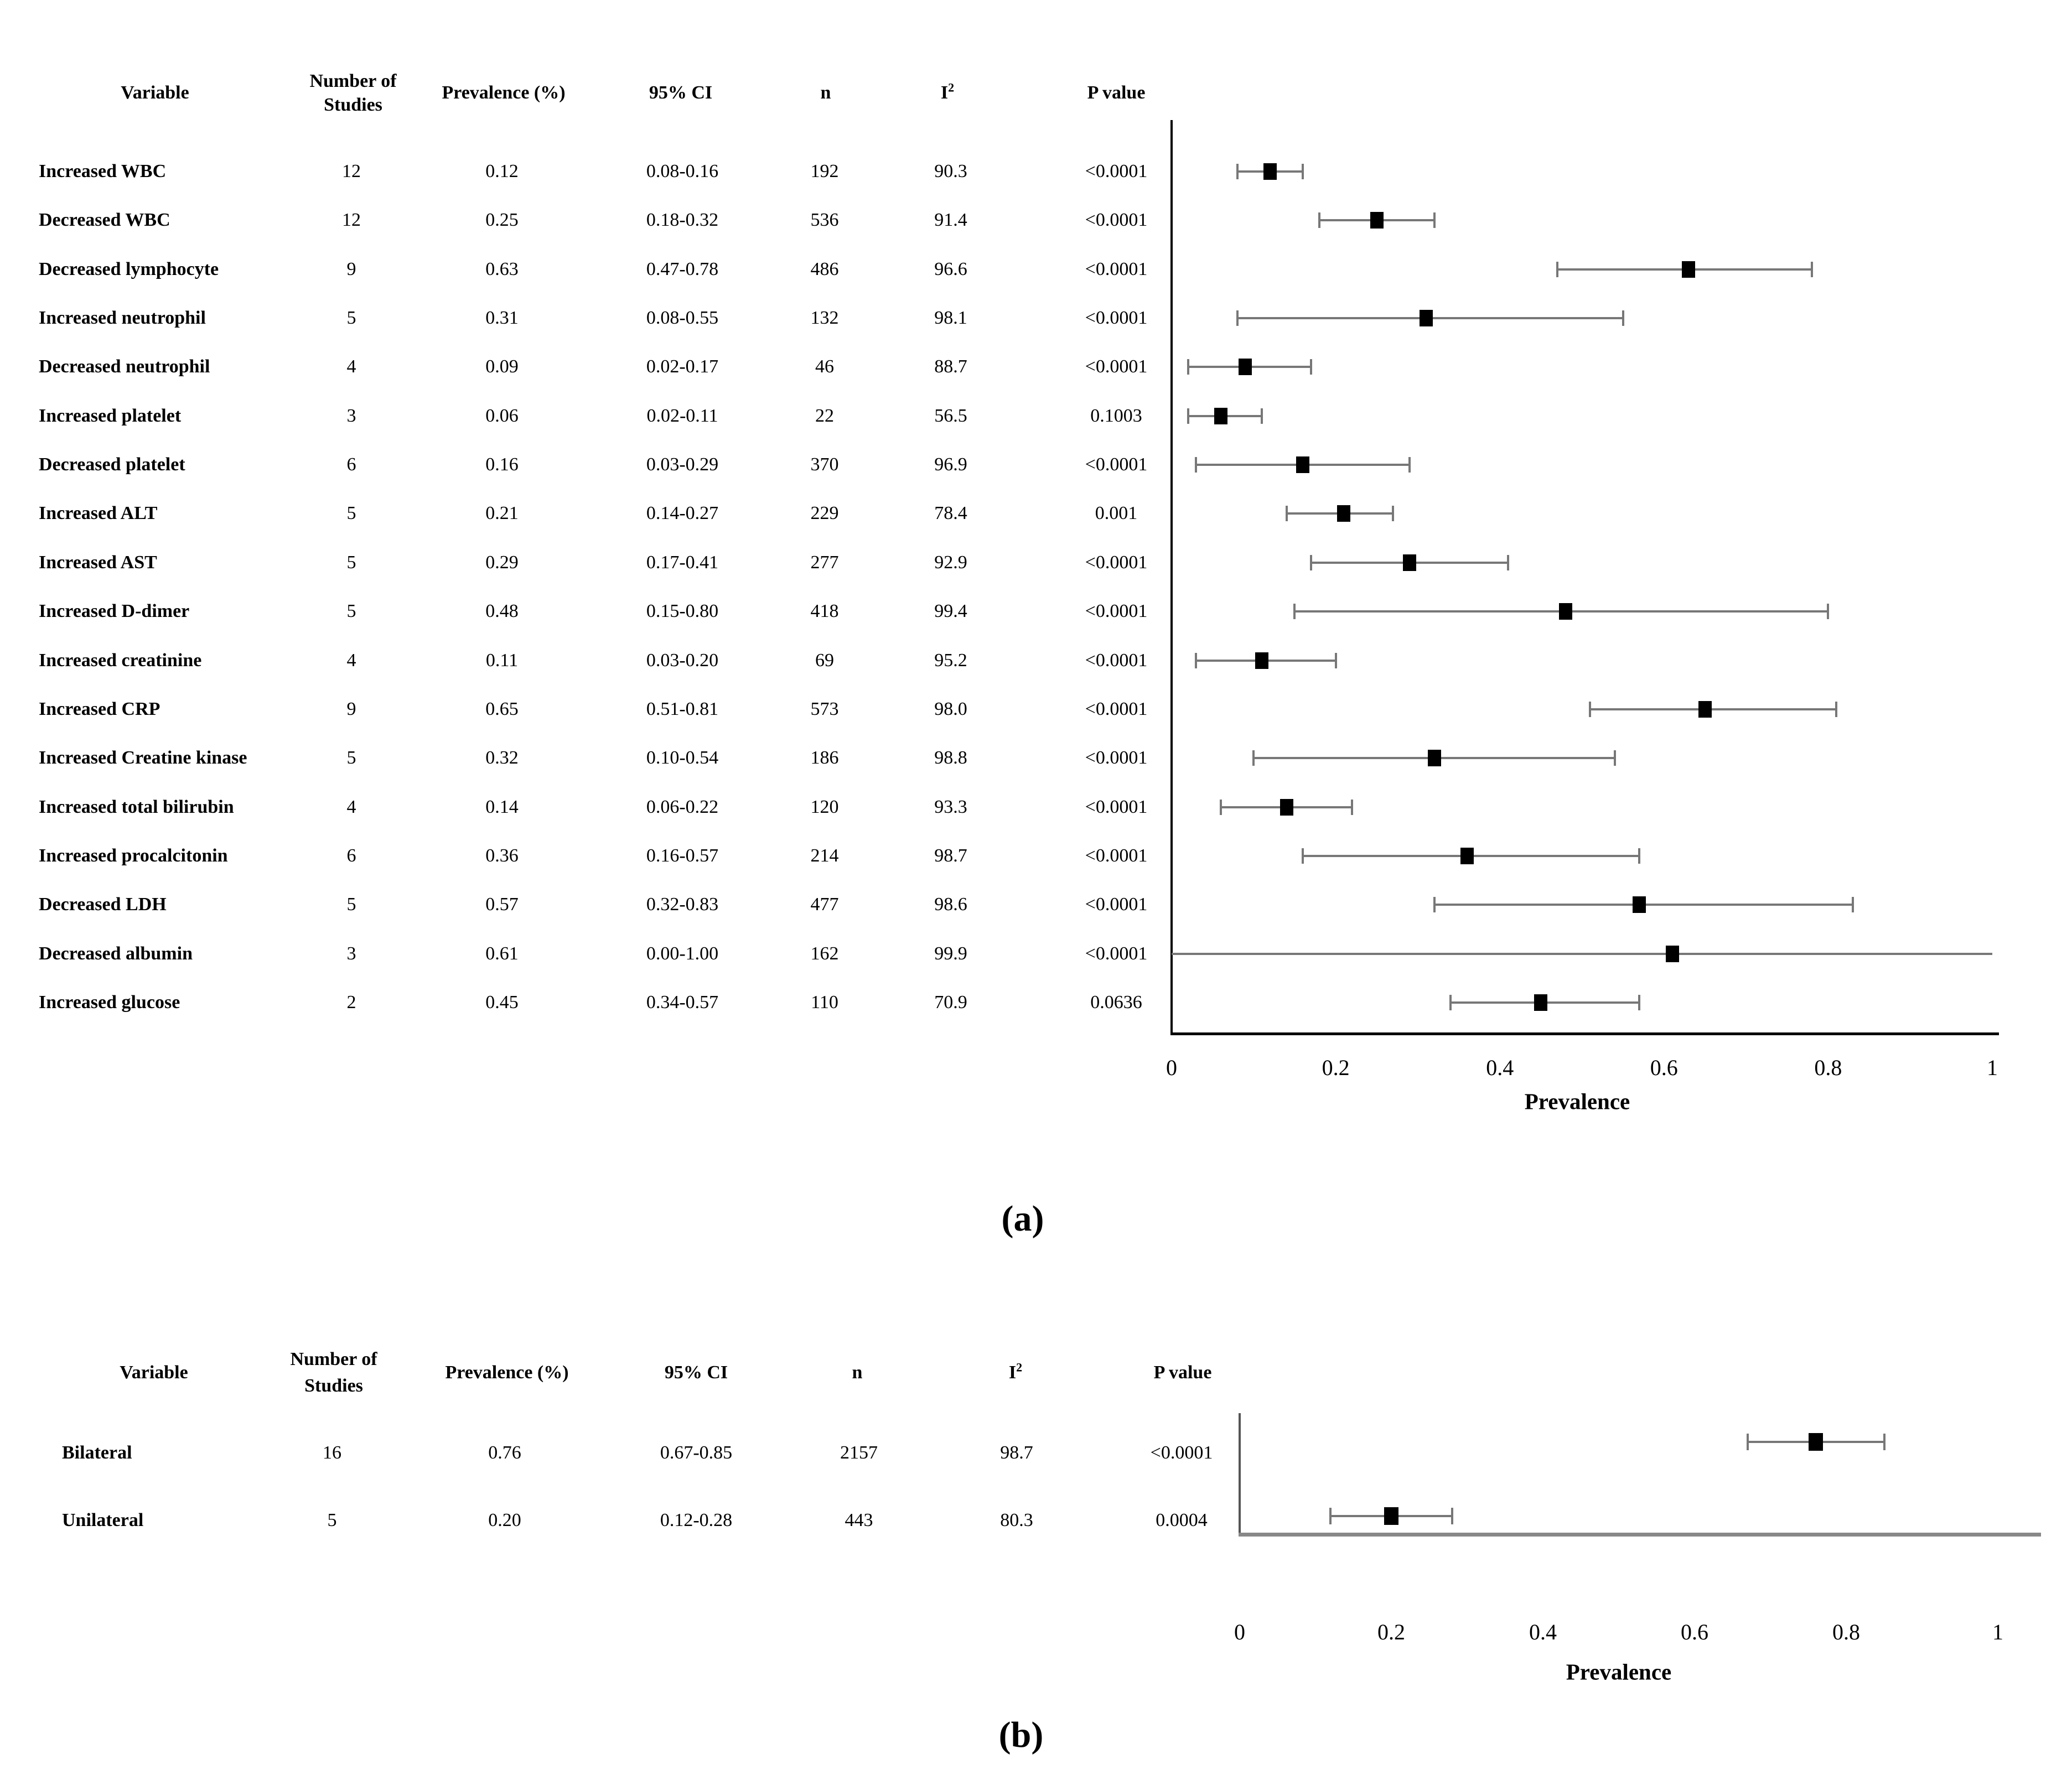 Image resolution: width=2072 pixels, height=1775 pixels. I want to click on row-prevalence-value: 0.21, so click(502, 513).